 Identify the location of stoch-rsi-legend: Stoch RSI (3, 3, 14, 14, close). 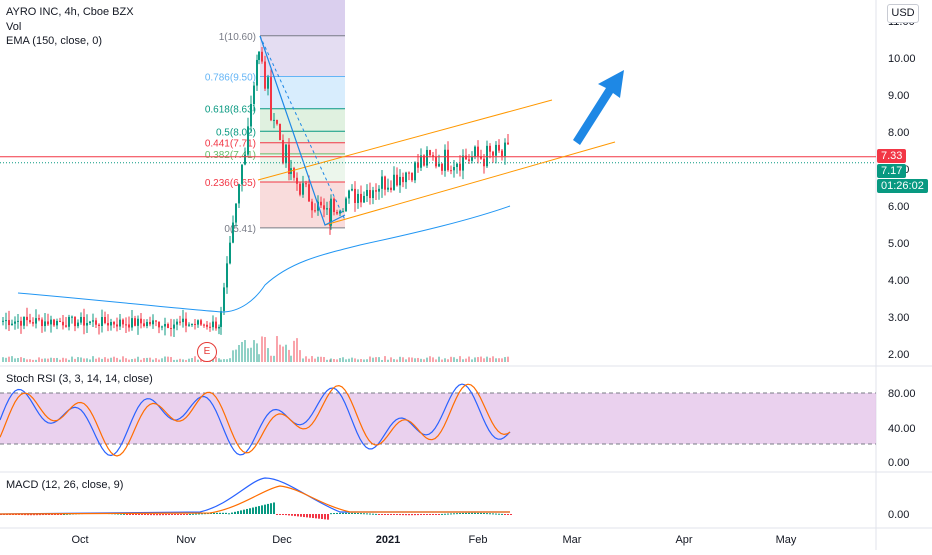
(79, 379).